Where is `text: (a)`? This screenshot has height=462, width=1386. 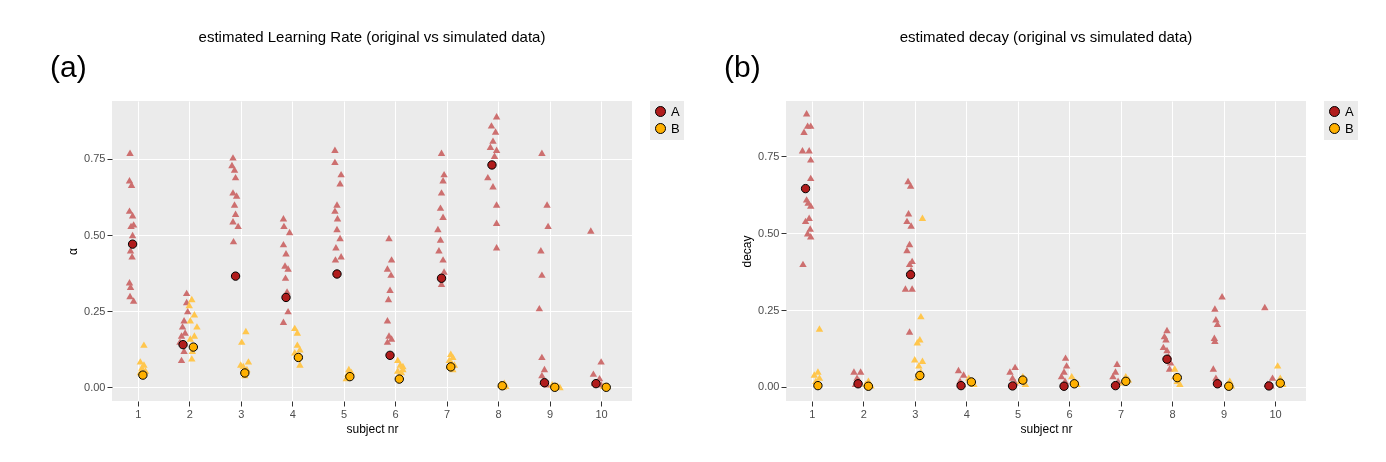 text: (a) is located at coordinates (68, 66).